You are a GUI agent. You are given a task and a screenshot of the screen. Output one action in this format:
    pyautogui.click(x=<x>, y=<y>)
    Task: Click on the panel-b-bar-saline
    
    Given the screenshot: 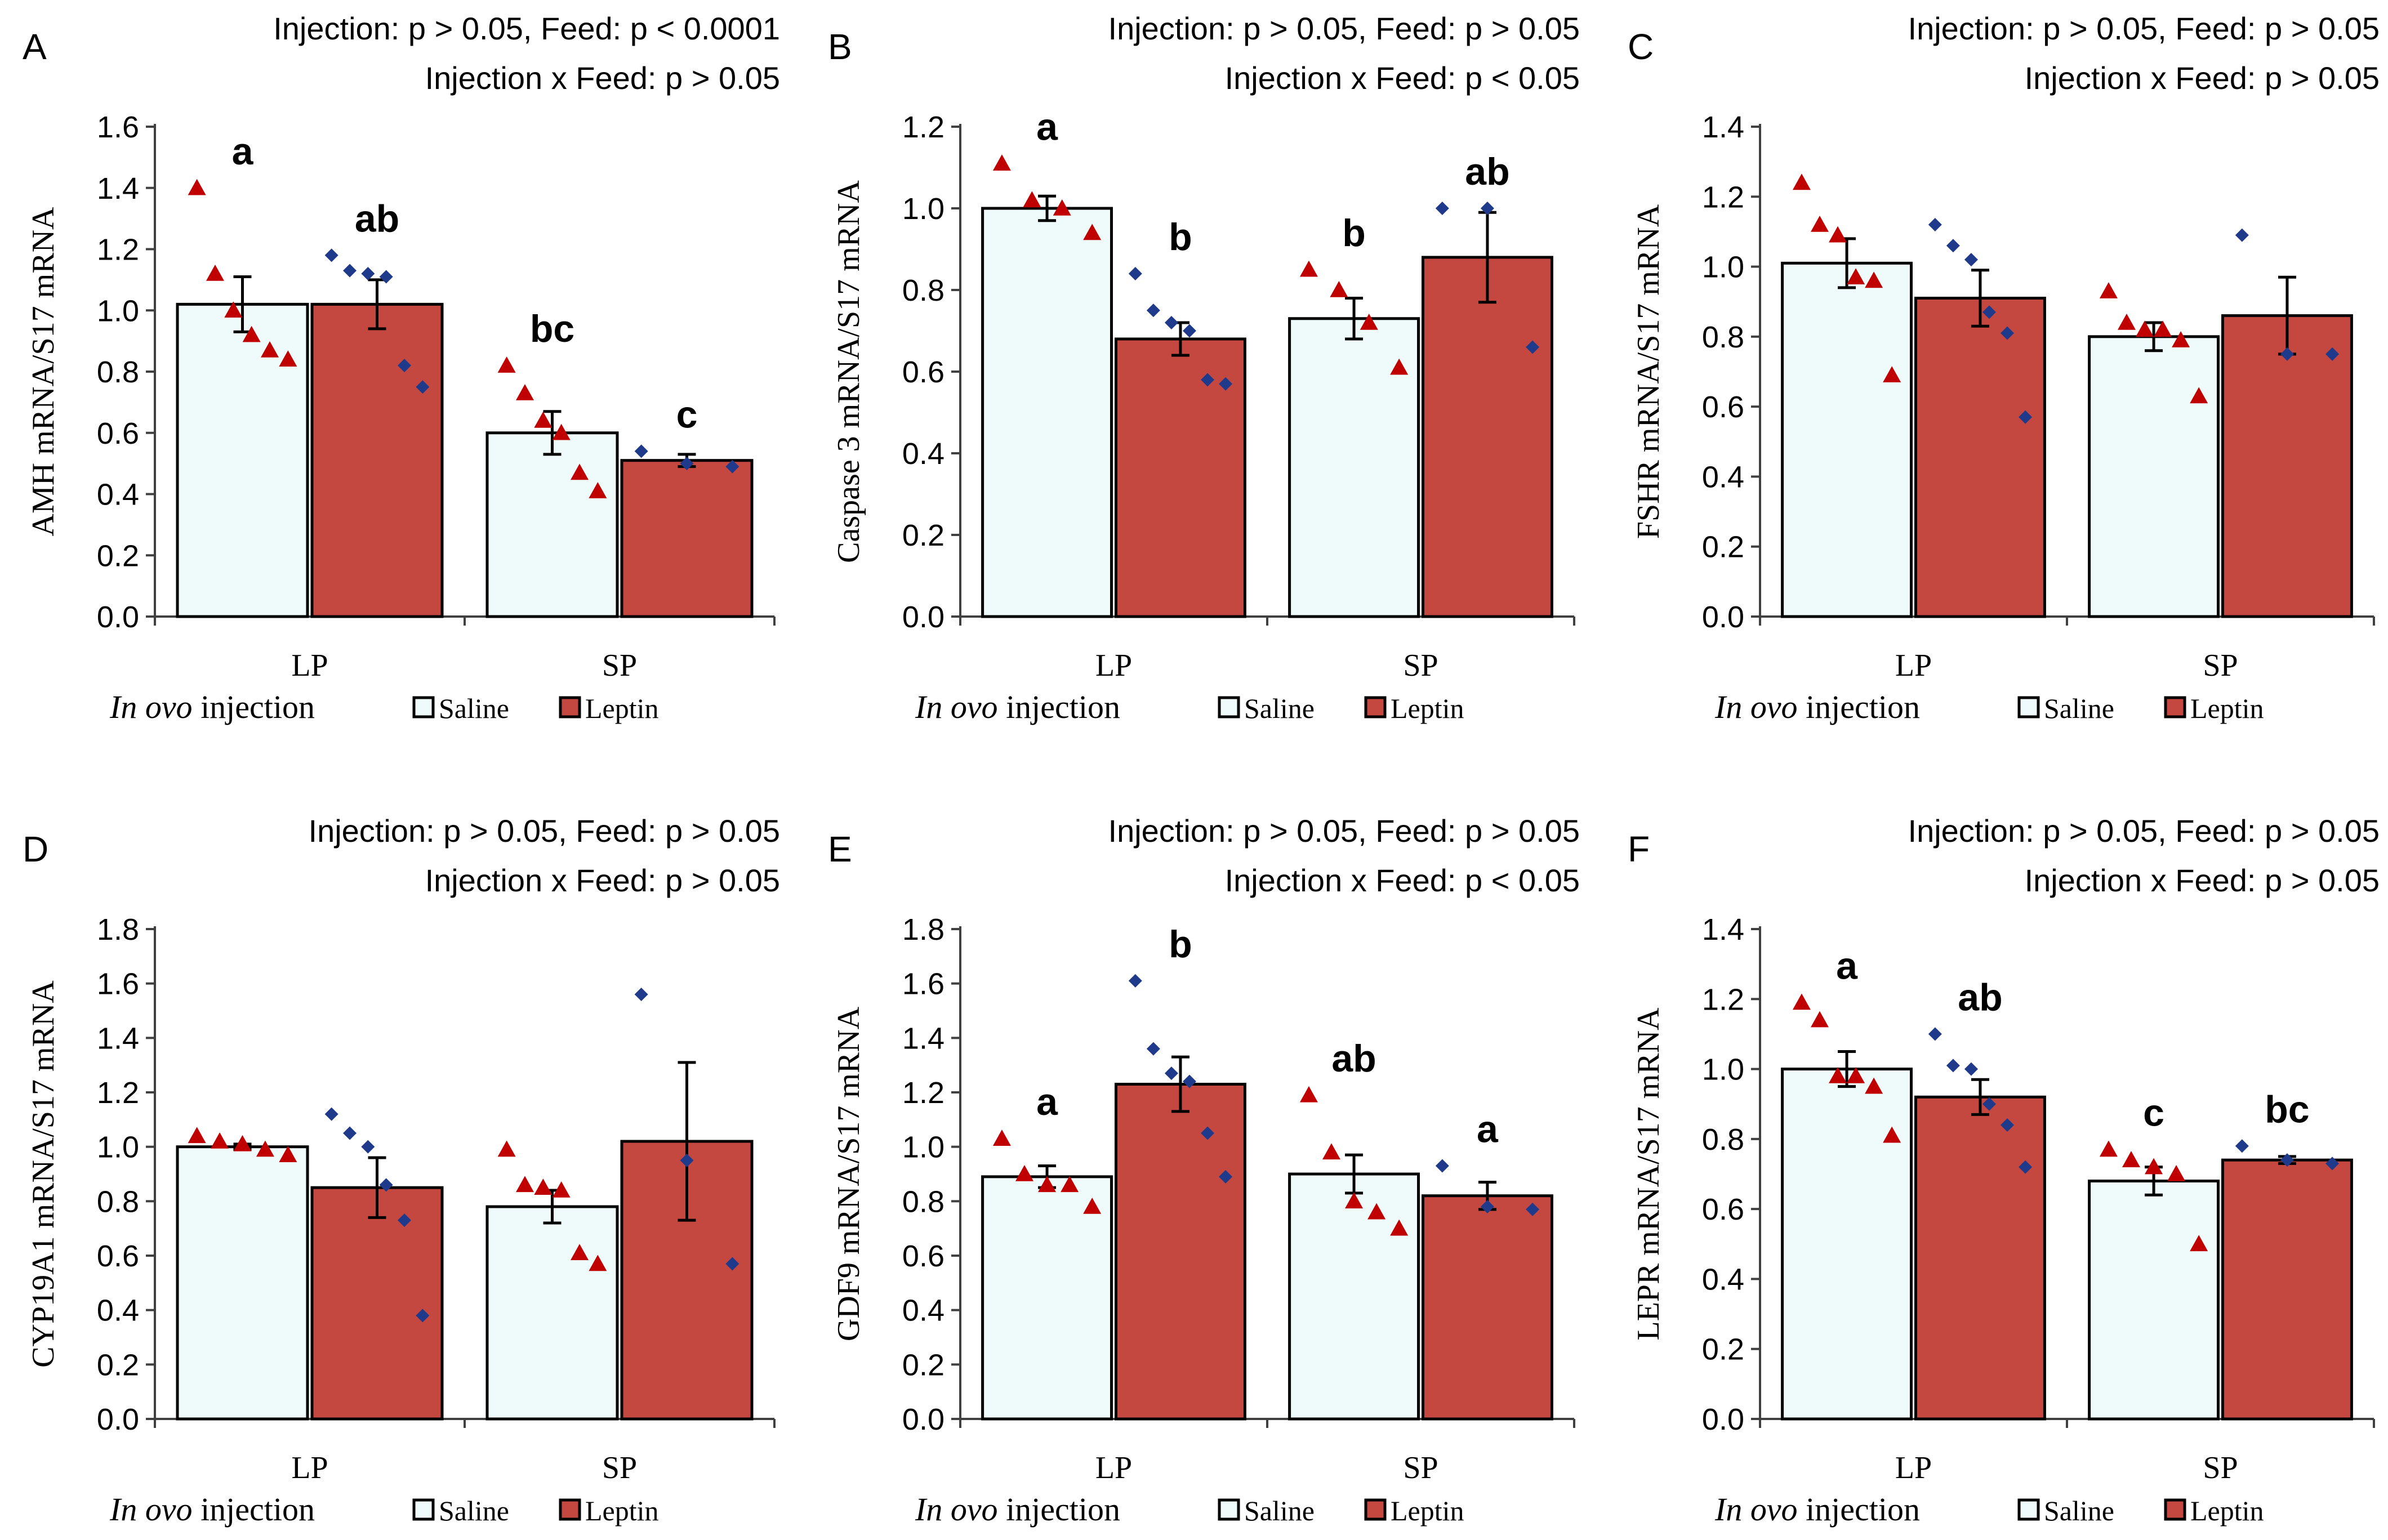 What is the action you would take?
    pyautogui.click(x=1047, y=412)
    